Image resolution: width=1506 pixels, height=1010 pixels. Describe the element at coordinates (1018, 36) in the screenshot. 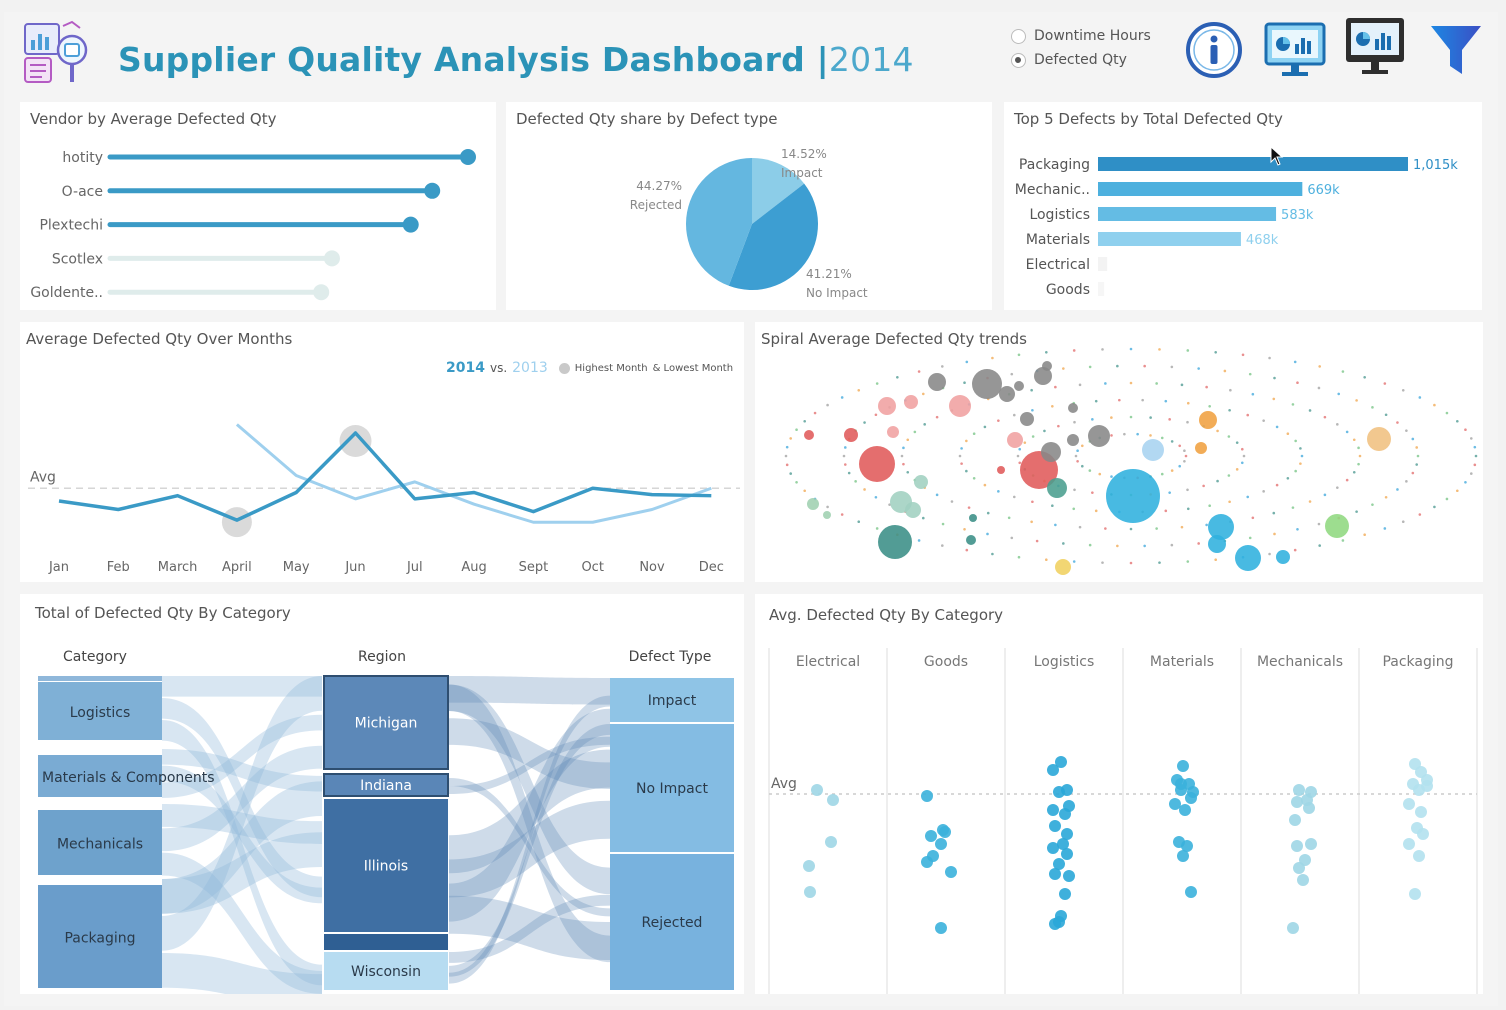

I see `radio-button-icon` at that location.